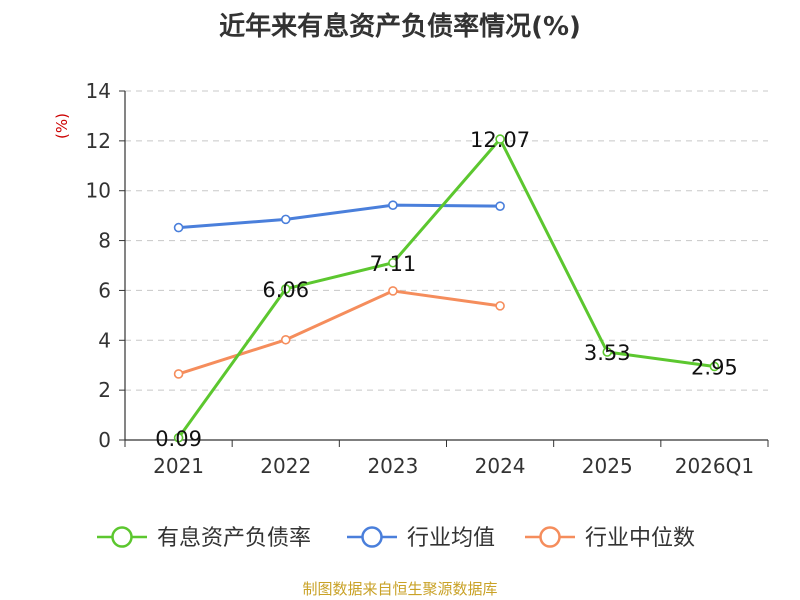 This screenshot has height=600, width=800. What do you see at coordinates (98, 191) in the screenshot?
I see `y-tick-label: 10` at bounding box center [98, 191].